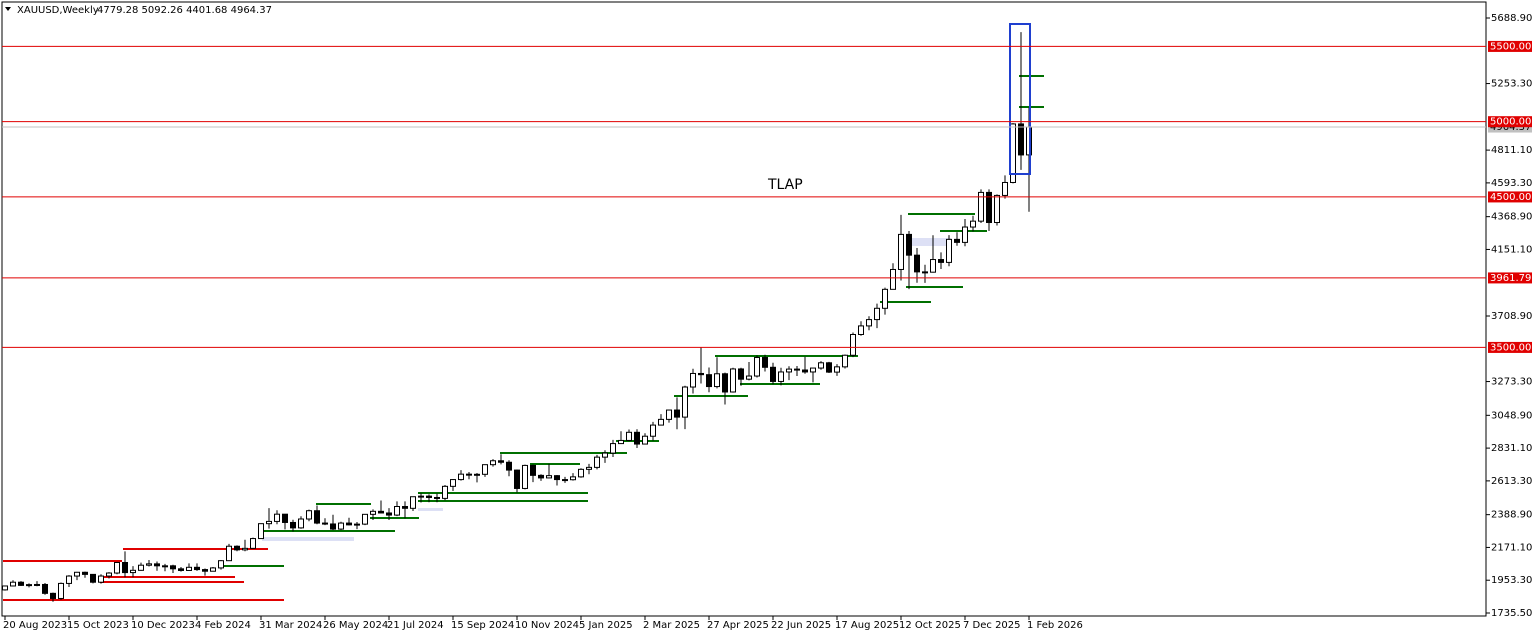 The width and height of the screenshot is (1533, 636). I want to click on level-label: 5000.00, so click(1510, 122).